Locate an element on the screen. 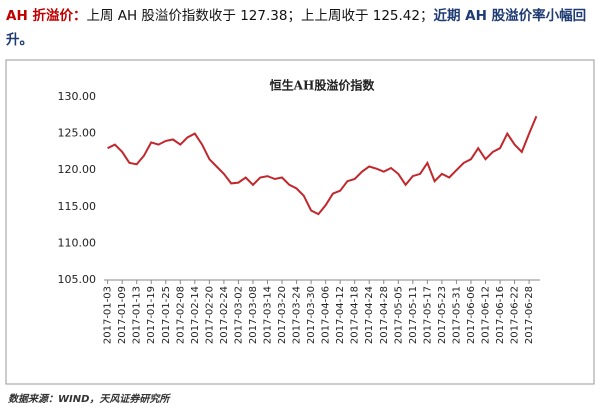 This screenshot has height=413, width=600. x-tick-label: 2017-03-24 is located at coordinates (297, 315).